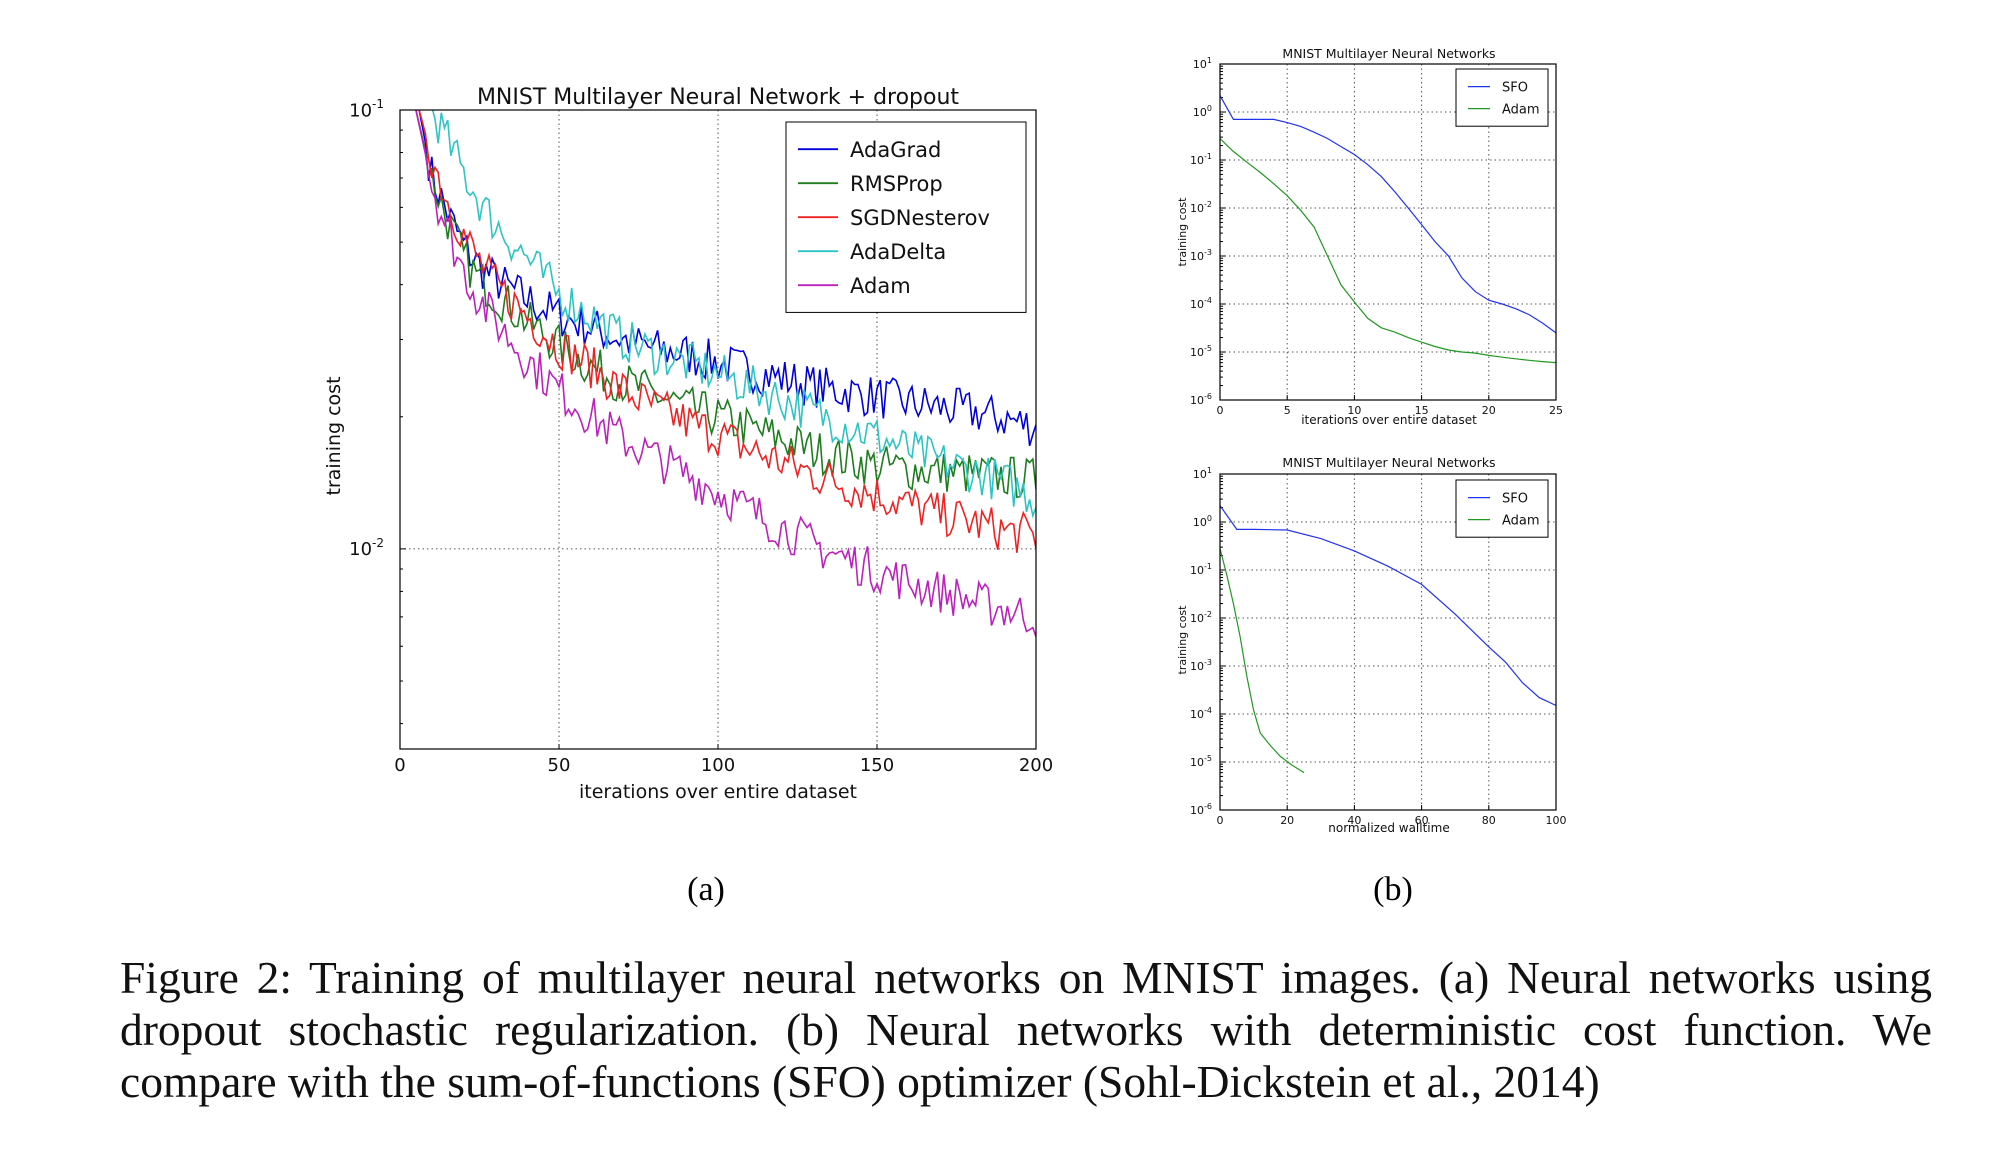 The height and width of the screenshot is (1150, 2002). What do you see at coordinates (898, 252) in the screenshot?
I see `legend-label-adadelta: AdaDelta` at bounding box center [898, 252].